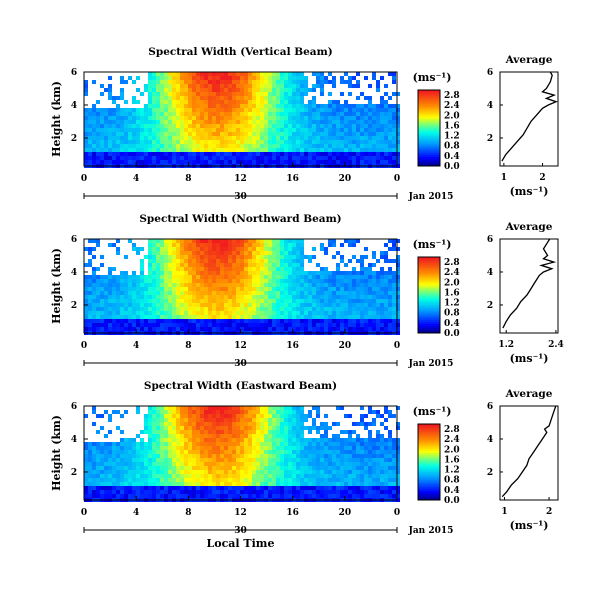 The image size is (612, 602). I want to click on average-x-label: (ms⁻¹), so click(529, 191).